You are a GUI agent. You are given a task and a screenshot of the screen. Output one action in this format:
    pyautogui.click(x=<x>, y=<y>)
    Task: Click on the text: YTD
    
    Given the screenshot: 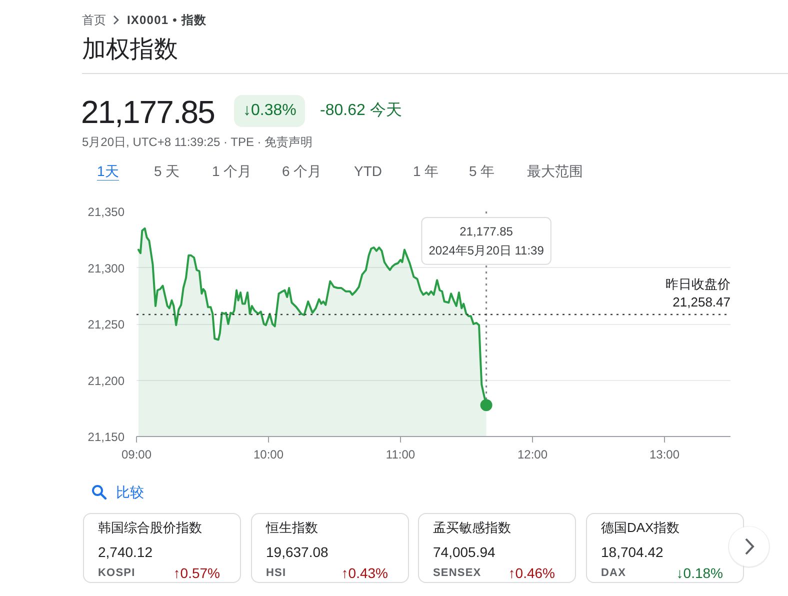 What is the action you would take?
    pyautogui.click(x=368, y=171)
    